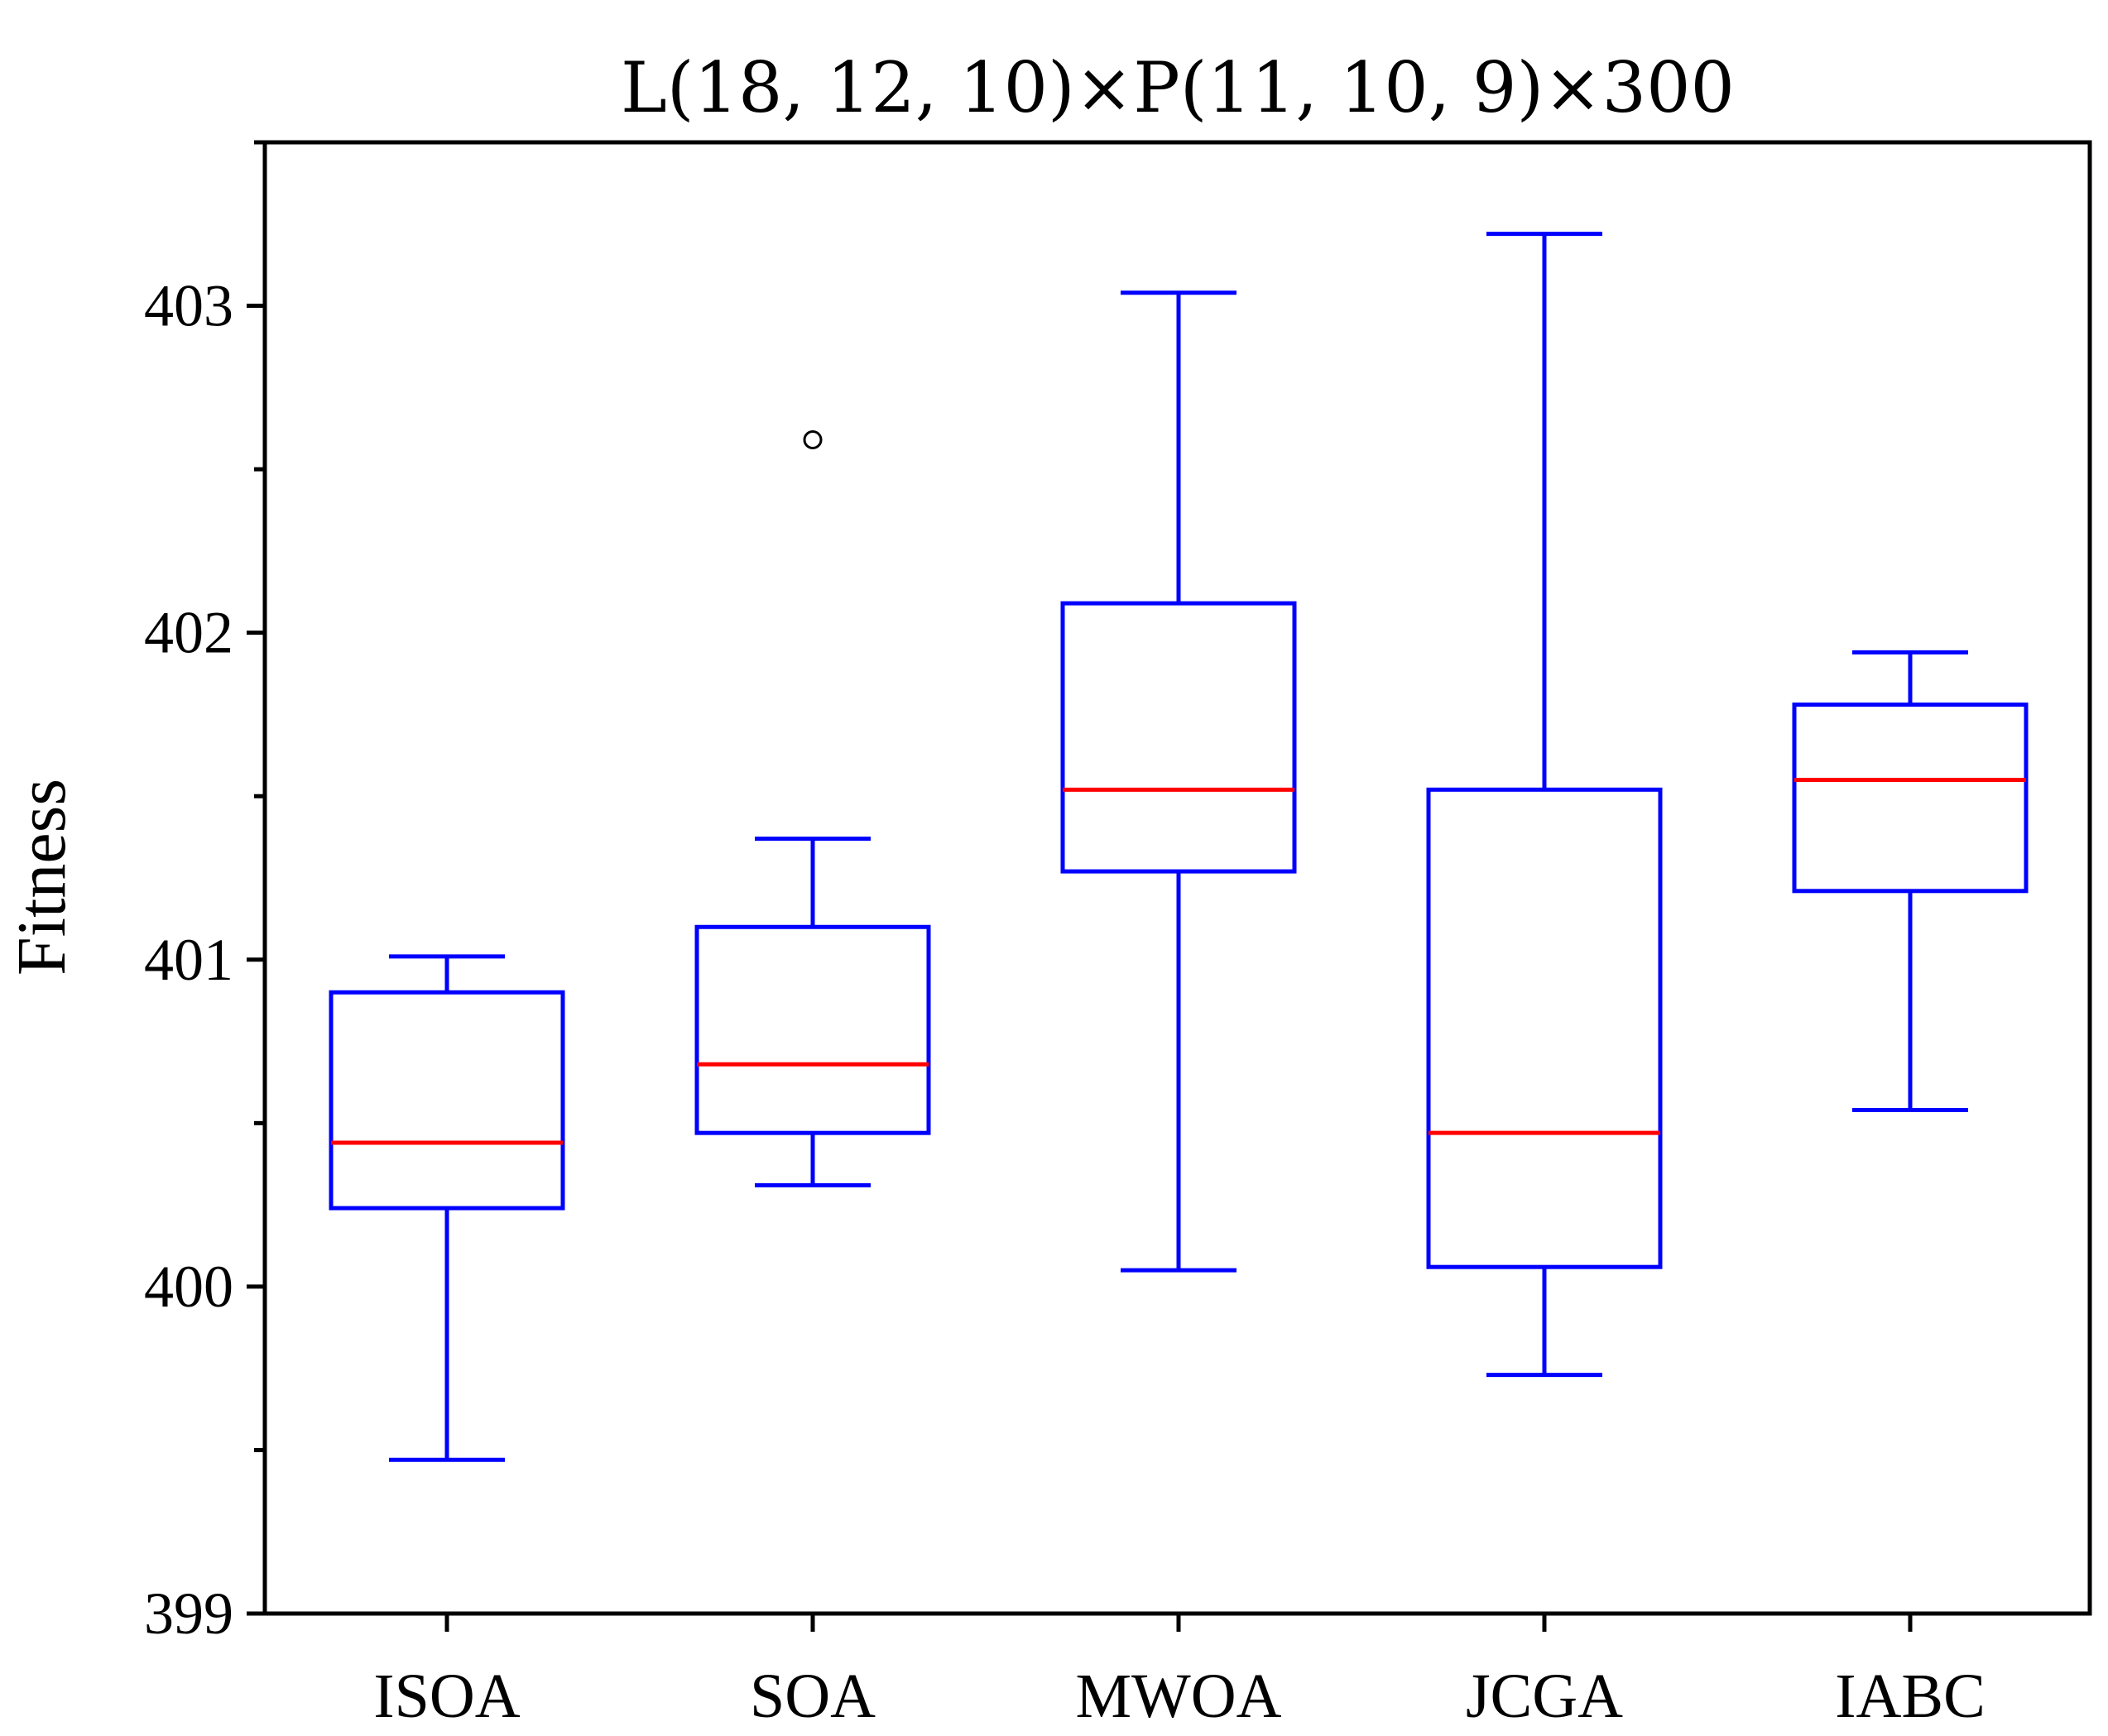  What do you see at coordinates (1544, 1696) in the screenshot?
I see `x-tick-label: JCGA` at bounding box center [1544, 1696].